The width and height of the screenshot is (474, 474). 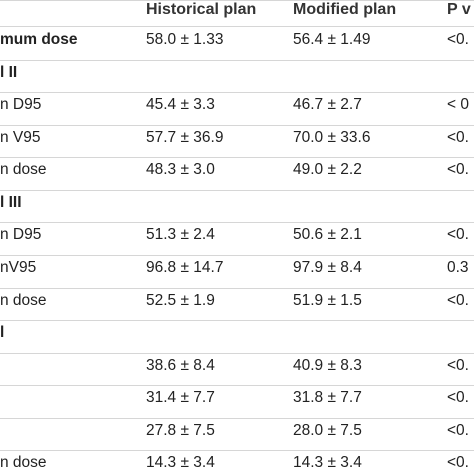 I want to click on cell-modified: 40.9 ± 8.3, so click(x=327, y=365).